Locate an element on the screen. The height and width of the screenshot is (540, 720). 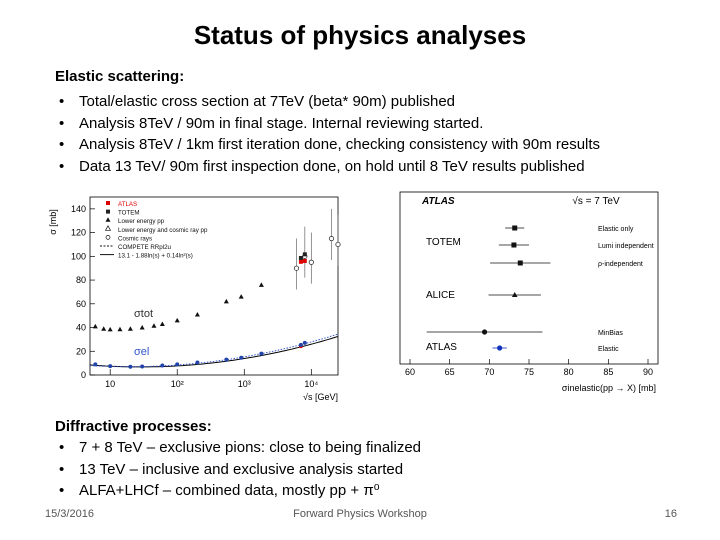
footer-date: 15/3/2016 is located at coordinates (69, 514).